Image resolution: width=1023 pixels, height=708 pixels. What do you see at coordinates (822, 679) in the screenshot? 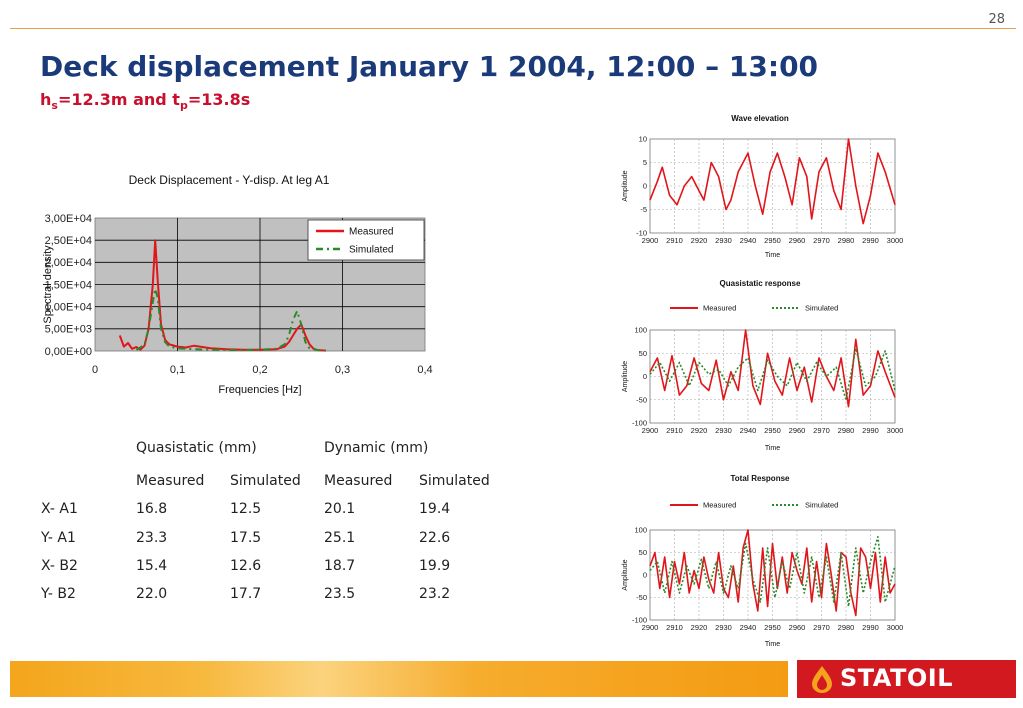
I see `flame-drop-icon` at bounding box center [822, 679].